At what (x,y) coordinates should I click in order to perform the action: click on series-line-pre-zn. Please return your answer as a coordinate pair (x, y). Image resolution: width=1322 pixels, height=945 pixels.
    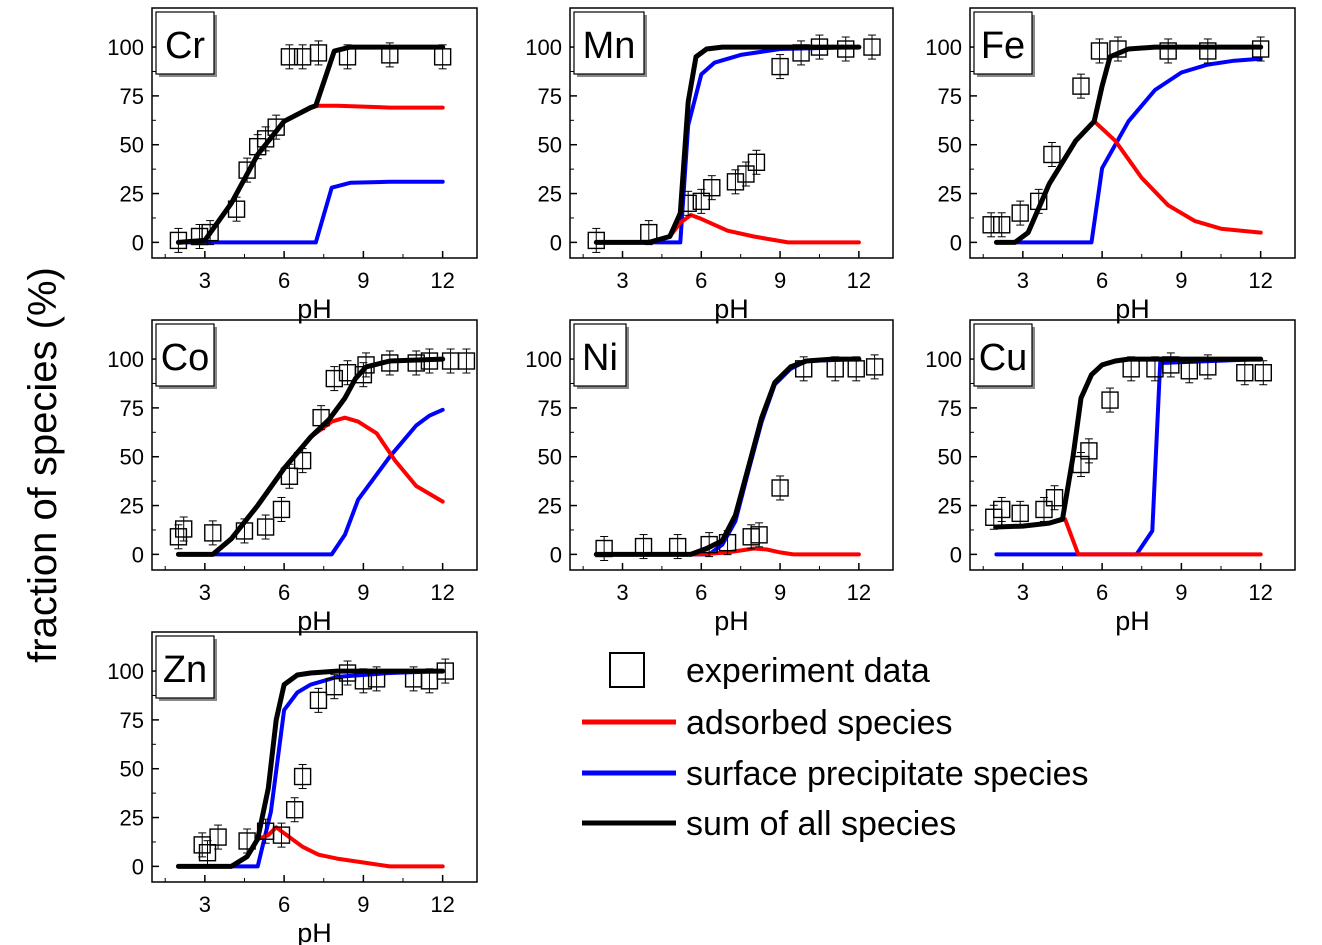
    Looking at the image, I should click on (310, 769).